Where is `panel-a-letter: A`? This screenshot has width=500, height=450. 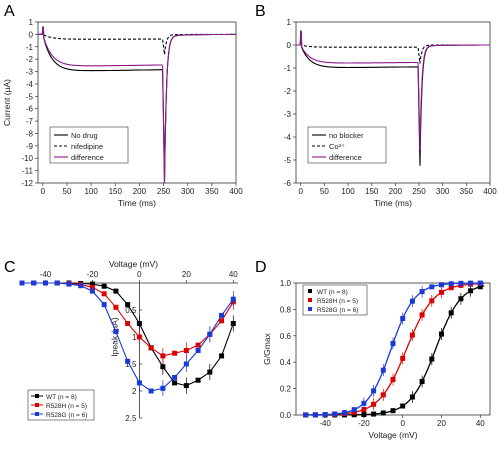 panel-a-letter: A is located at coordinates (9, 11).